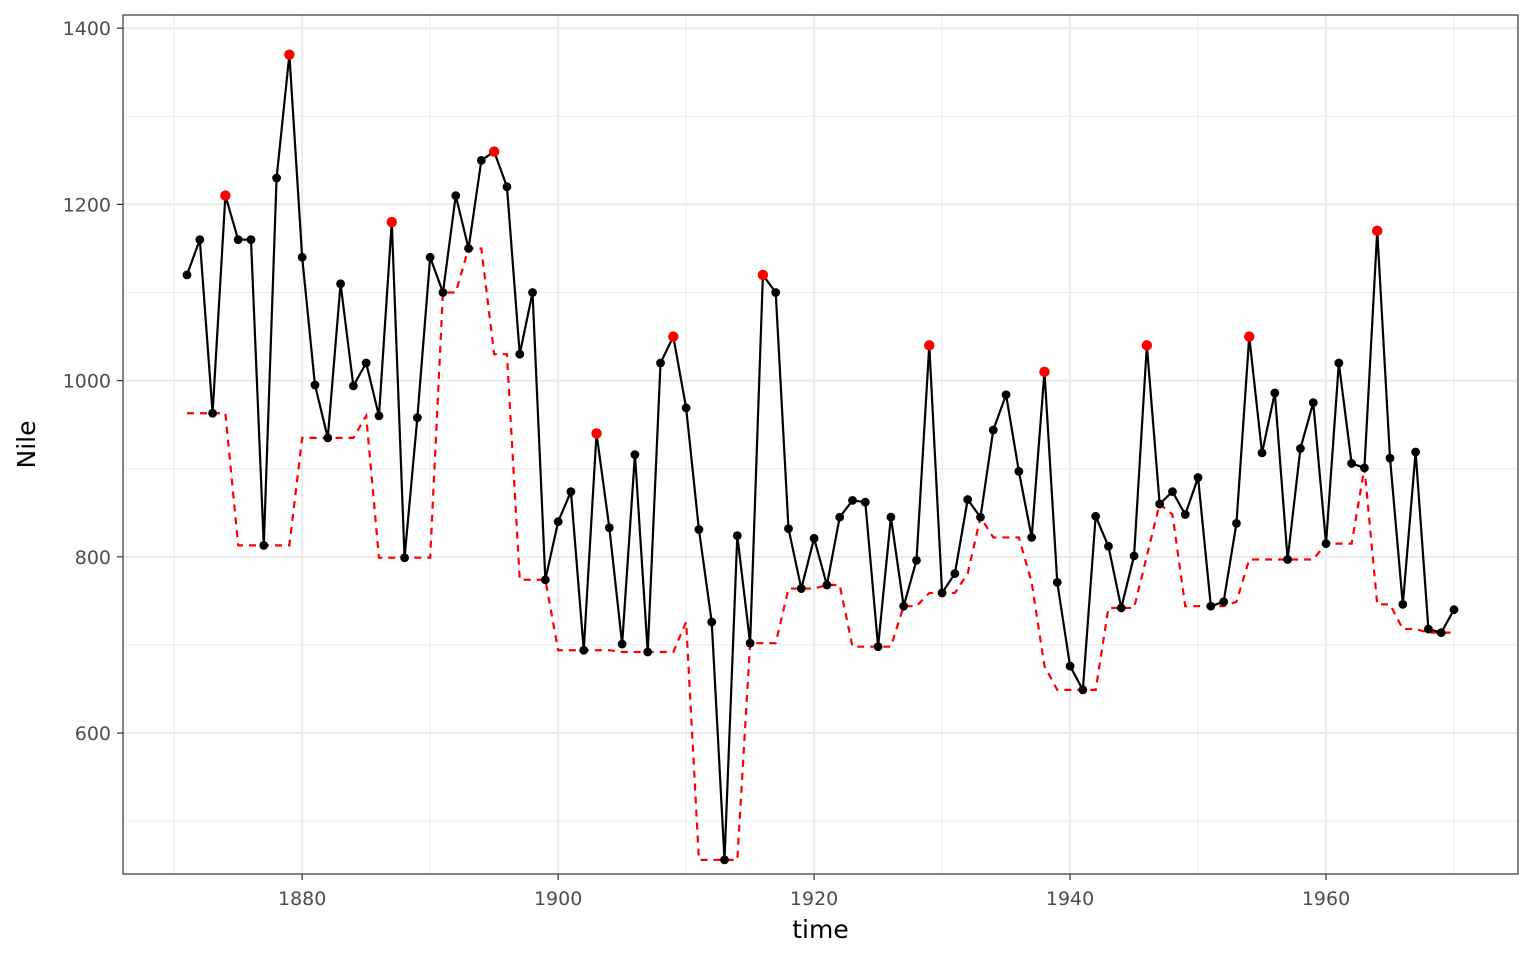 This screenshot has height=960, width=1536. I want to click on x-tick-label: 1920, so click(814, 899).